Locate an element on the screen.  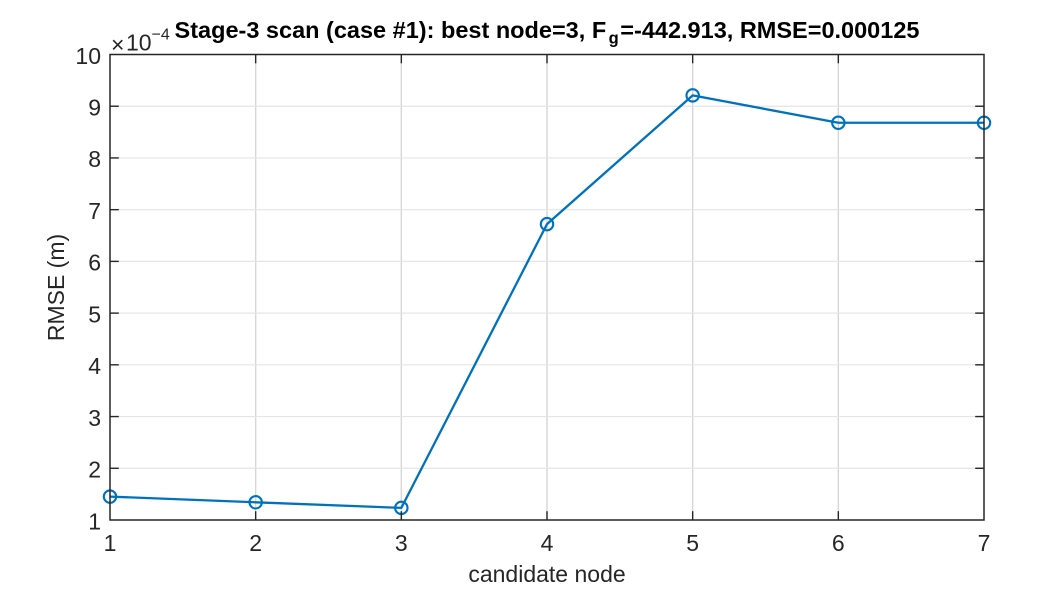
svg-text: 8 is located at coordinates (94, 159).